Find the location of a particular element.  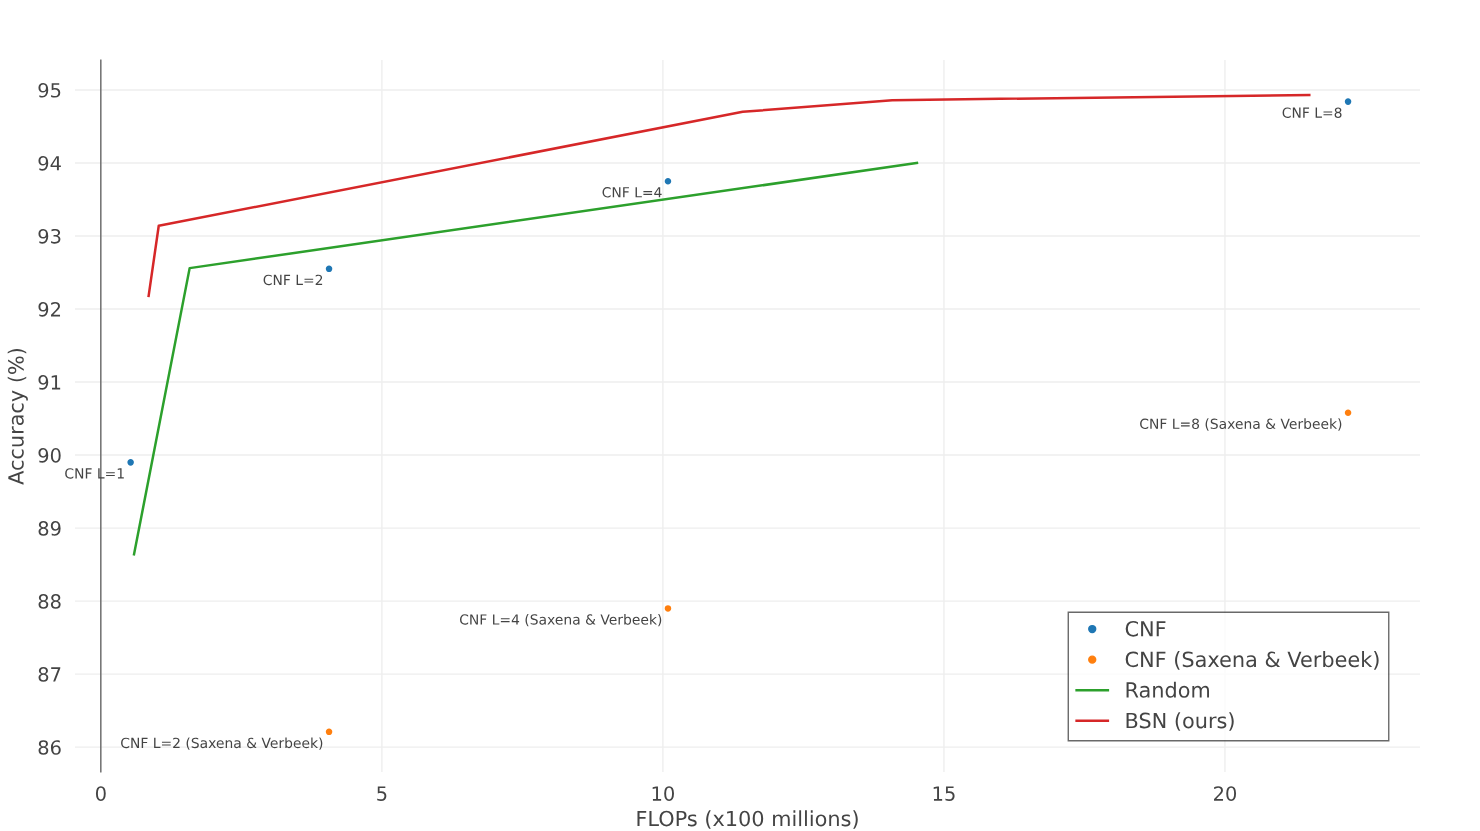

annotation: CNF L=8 is located at coordinates (1312, 112).